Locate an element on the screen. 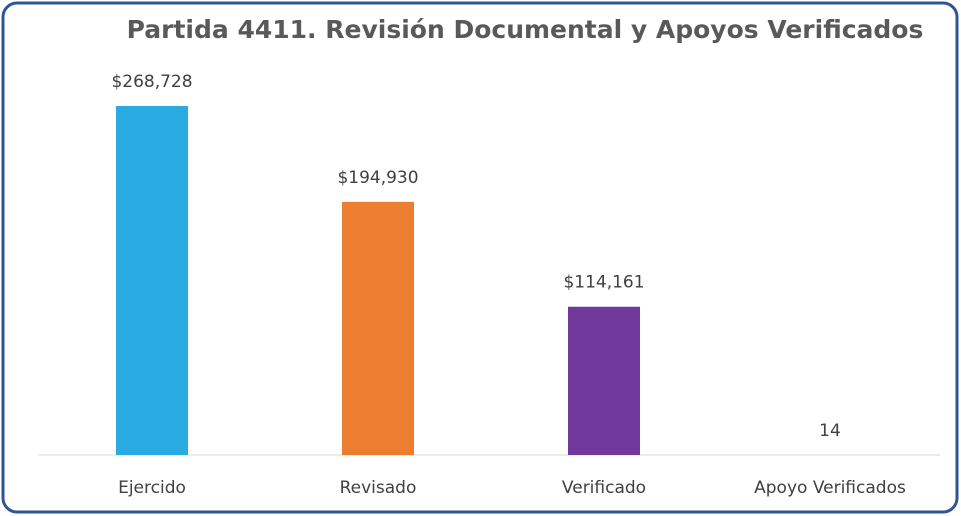 The image size is (961, 516). x-tick-label: Ejercido is located at coordinates (152, 488).